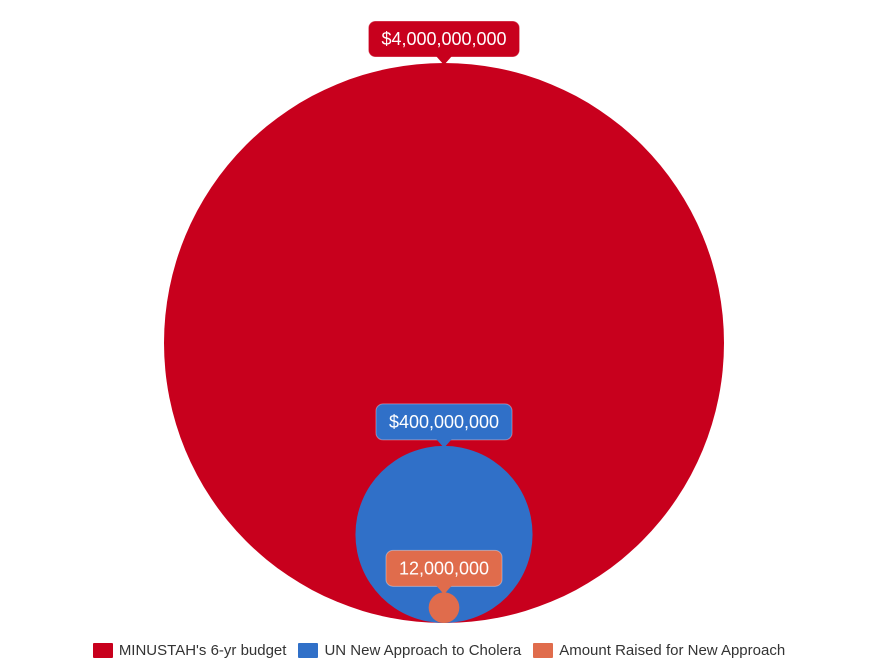  I want to click on legend-item-un-new-approach: UN New Approach to Cholera, so click(409, 650).